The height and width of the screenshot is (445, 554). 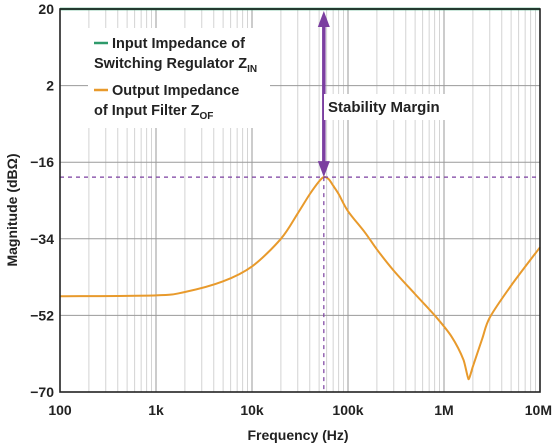 What do you see at coordinates (147, 111) in the screenshot?
I see `legend-zof-line2: of Input Filter Z` at bounding box center [147, 111].